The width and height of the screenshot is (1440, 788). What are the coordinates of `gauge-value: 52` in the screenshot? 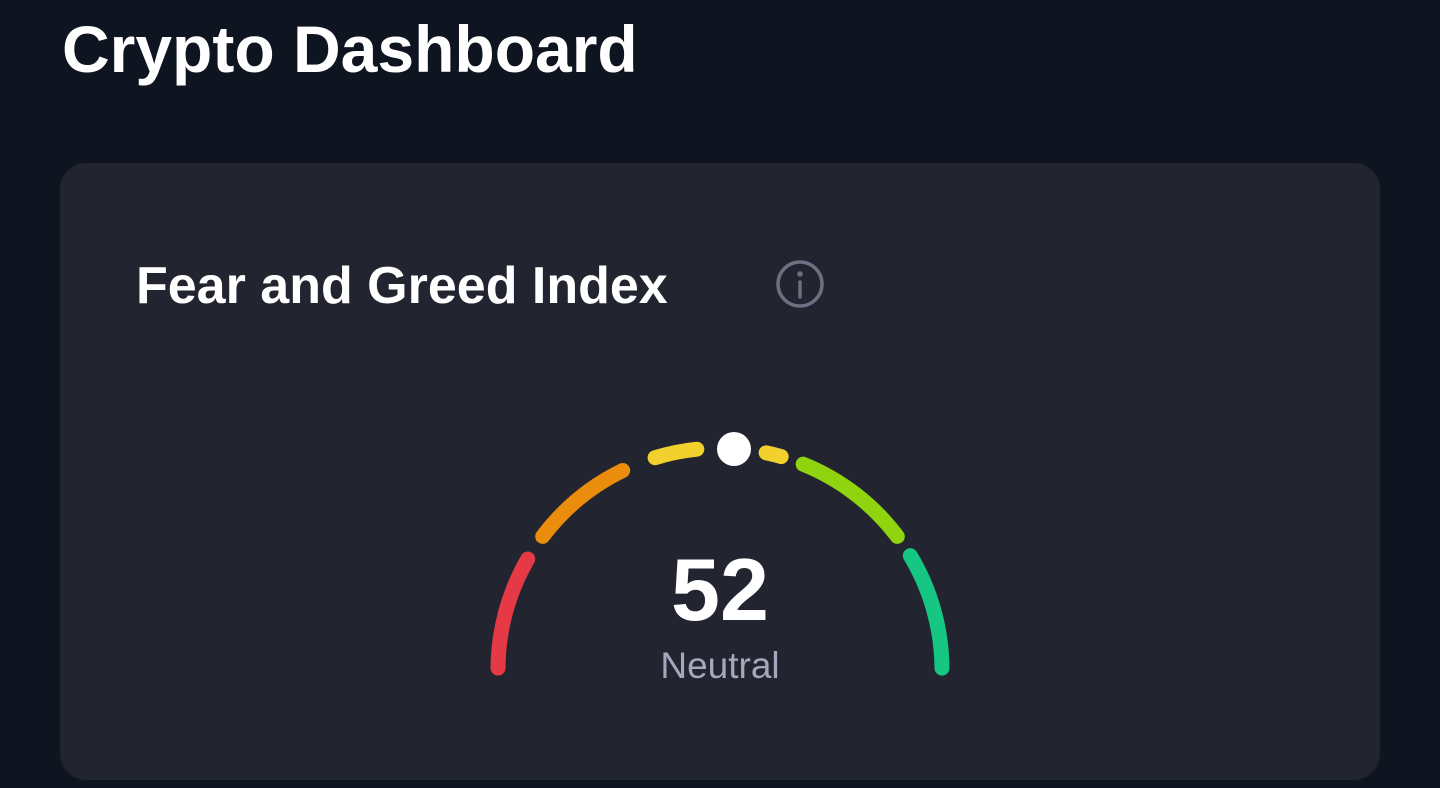 It's located at (720, 589).